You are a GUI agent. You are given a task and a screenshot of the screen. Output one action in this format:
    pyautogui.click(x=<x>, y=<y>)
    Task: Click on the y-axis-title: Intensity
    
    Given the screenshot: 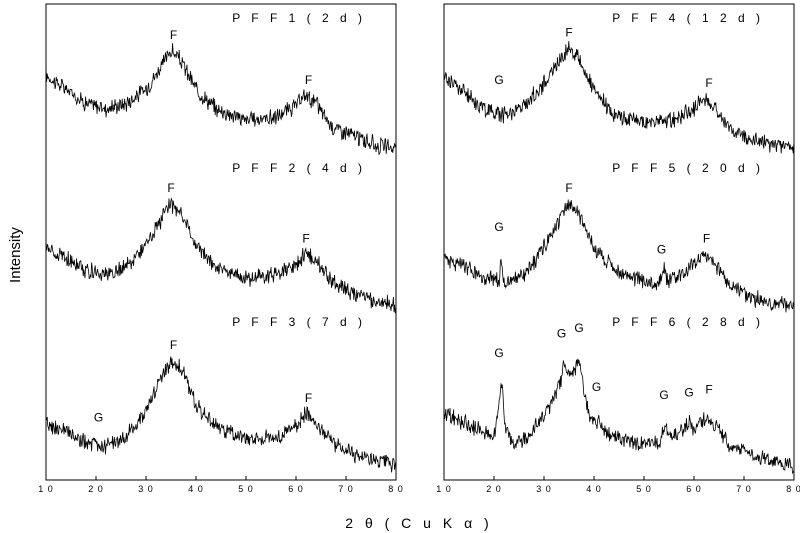 What is the action you would take?
    pyautogui.click(x=15, y=255)
    